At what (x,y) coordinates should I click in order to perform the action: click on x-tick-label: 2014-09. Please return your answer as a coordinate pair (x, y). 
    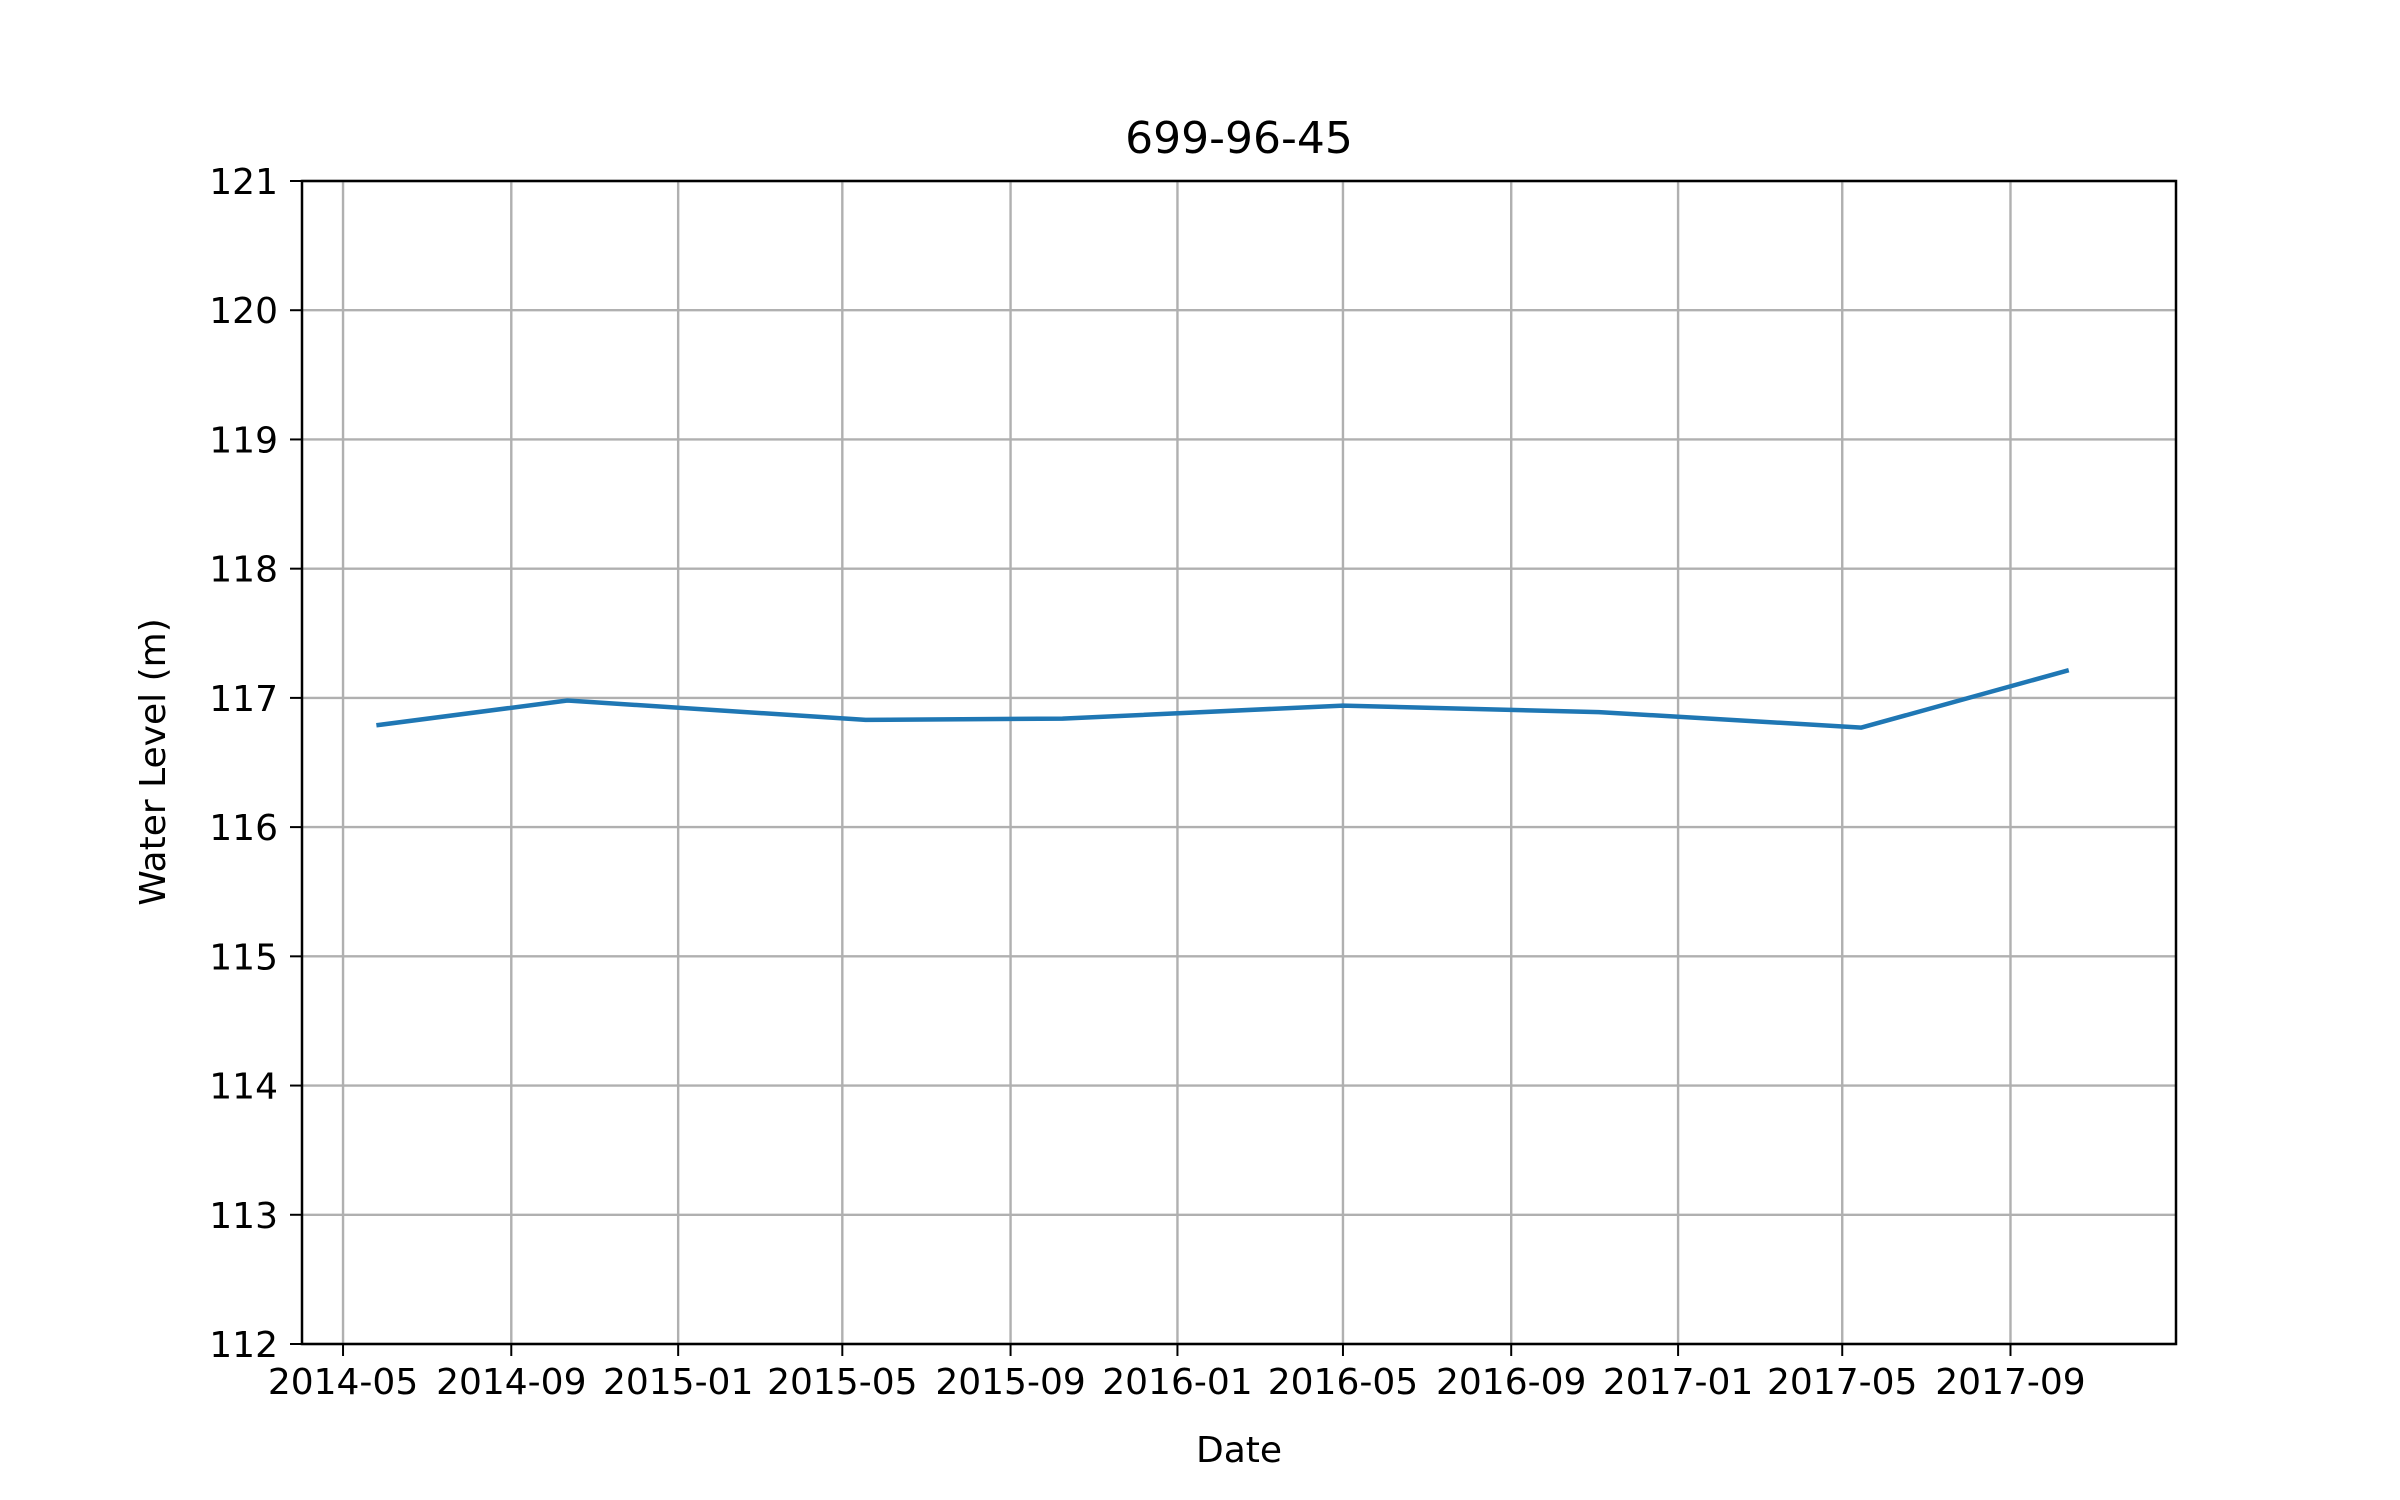
    Looking at the image, I should click on (511, 1382).